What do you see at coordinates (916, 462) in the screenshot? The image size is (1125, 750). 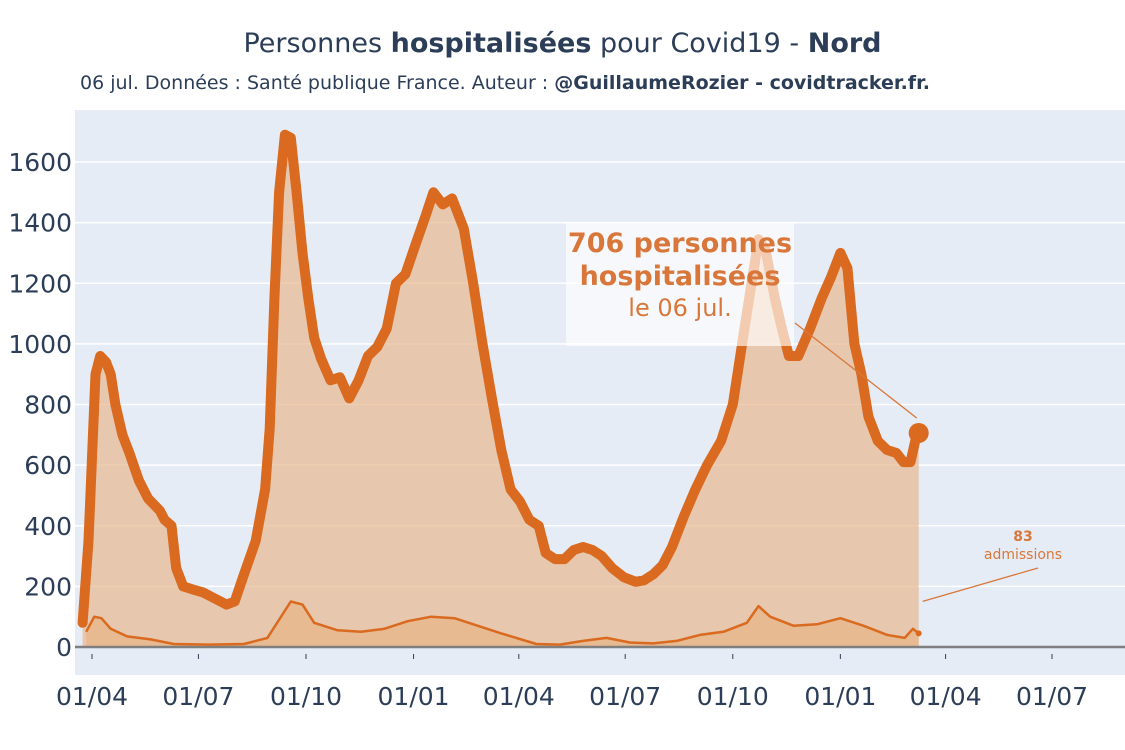 I see `annotation-connectors` at bounding box center [916, 462].